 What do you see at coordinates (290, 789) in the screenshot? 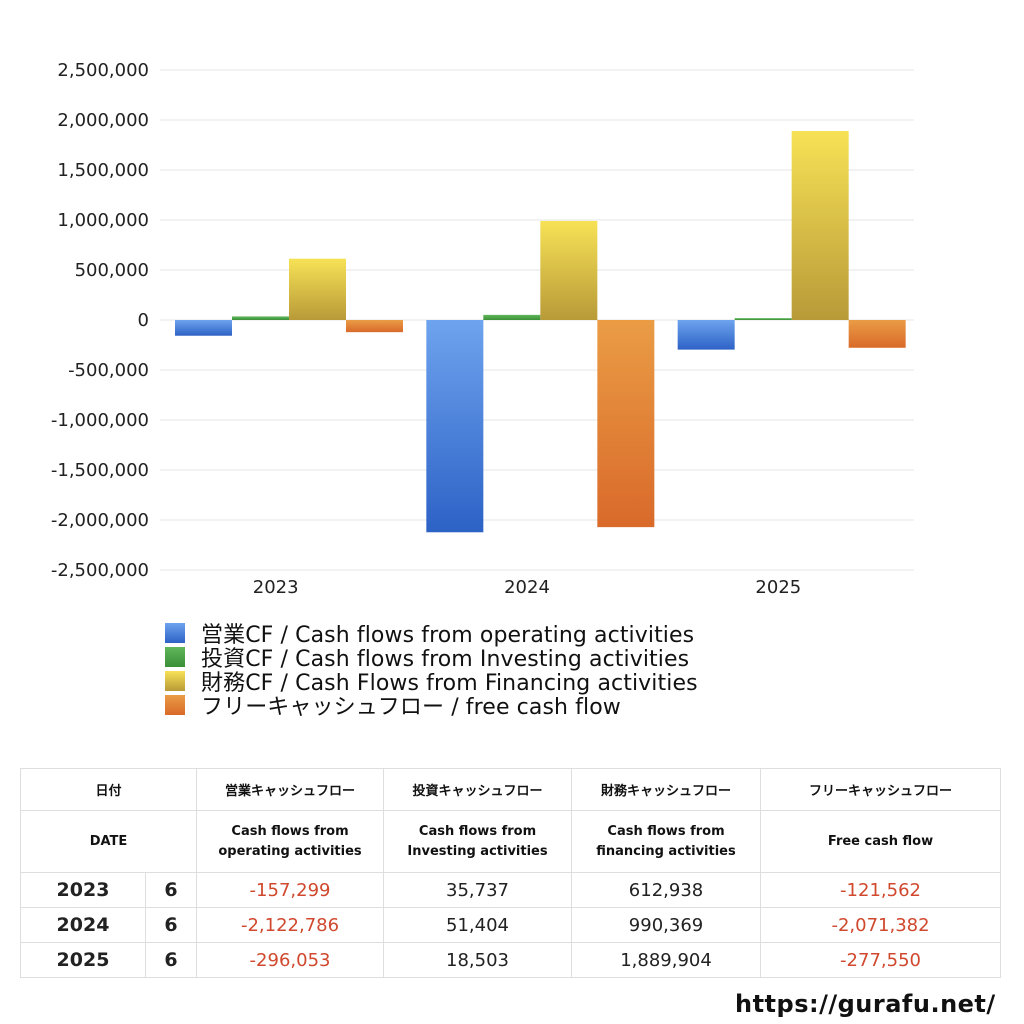
I see `header-operating-ja: 営業キャッシュフロー` at bounding box center [290, 789].